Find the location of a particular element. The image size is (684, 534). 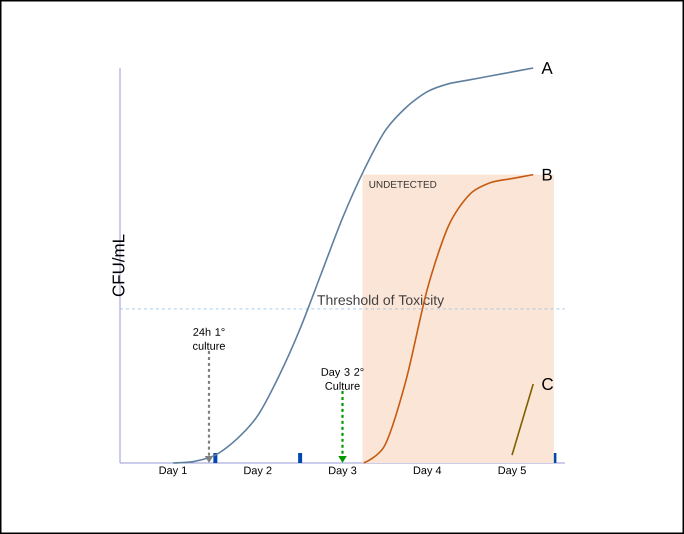

annotation: Day 3 2° Culture is located at coordinates (343, 379).